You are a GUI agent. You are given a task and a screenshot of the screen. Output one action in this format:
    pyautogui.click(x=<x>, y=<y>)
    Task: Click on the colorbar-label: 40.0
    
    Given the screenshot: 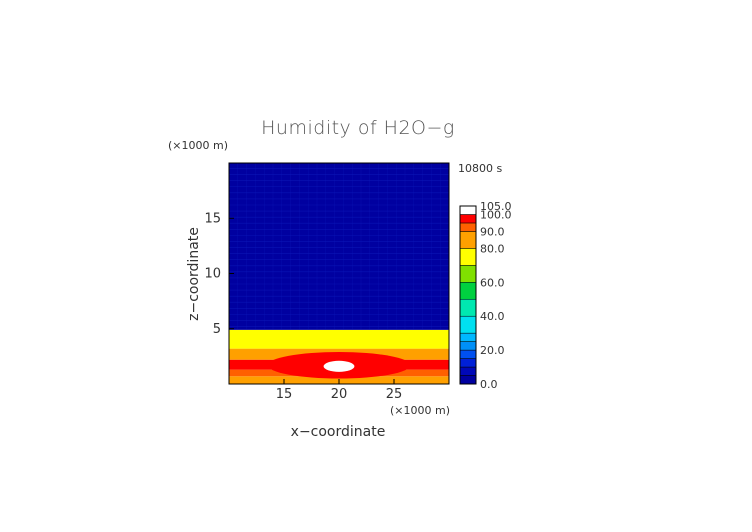 What is the action you would take?
    pyautogui.click(x=492, y=316)
    